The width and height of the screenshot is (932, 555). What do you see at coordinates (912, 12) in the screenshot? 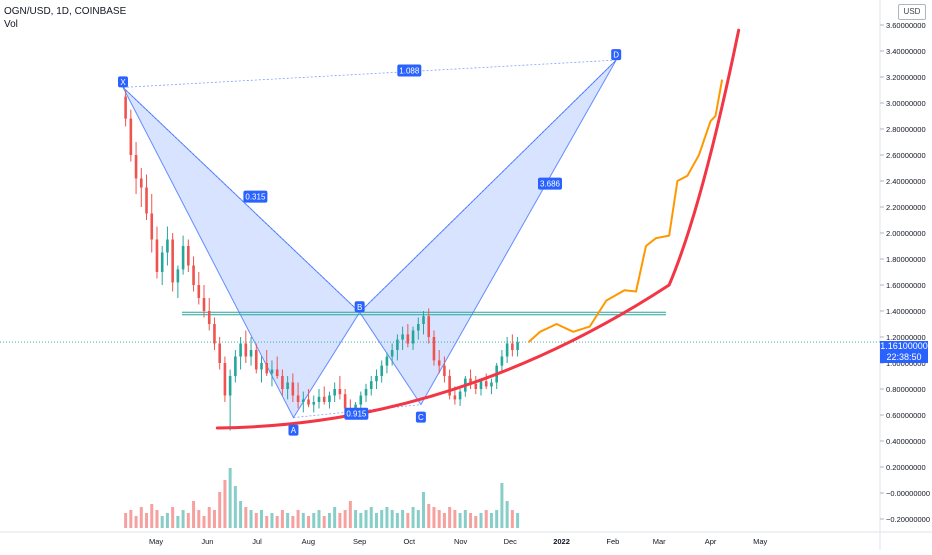
I see `currency-button: USD` at bounding box center [912, 12].